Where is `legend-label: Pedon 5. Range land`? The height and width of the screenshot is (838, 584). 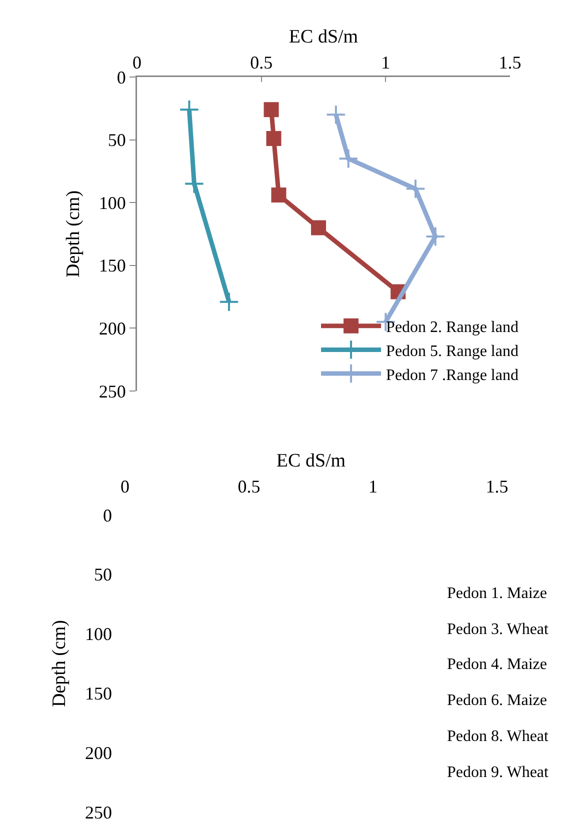 legend-label: Pedon 5. Range land is located at coordinates (452, 351).